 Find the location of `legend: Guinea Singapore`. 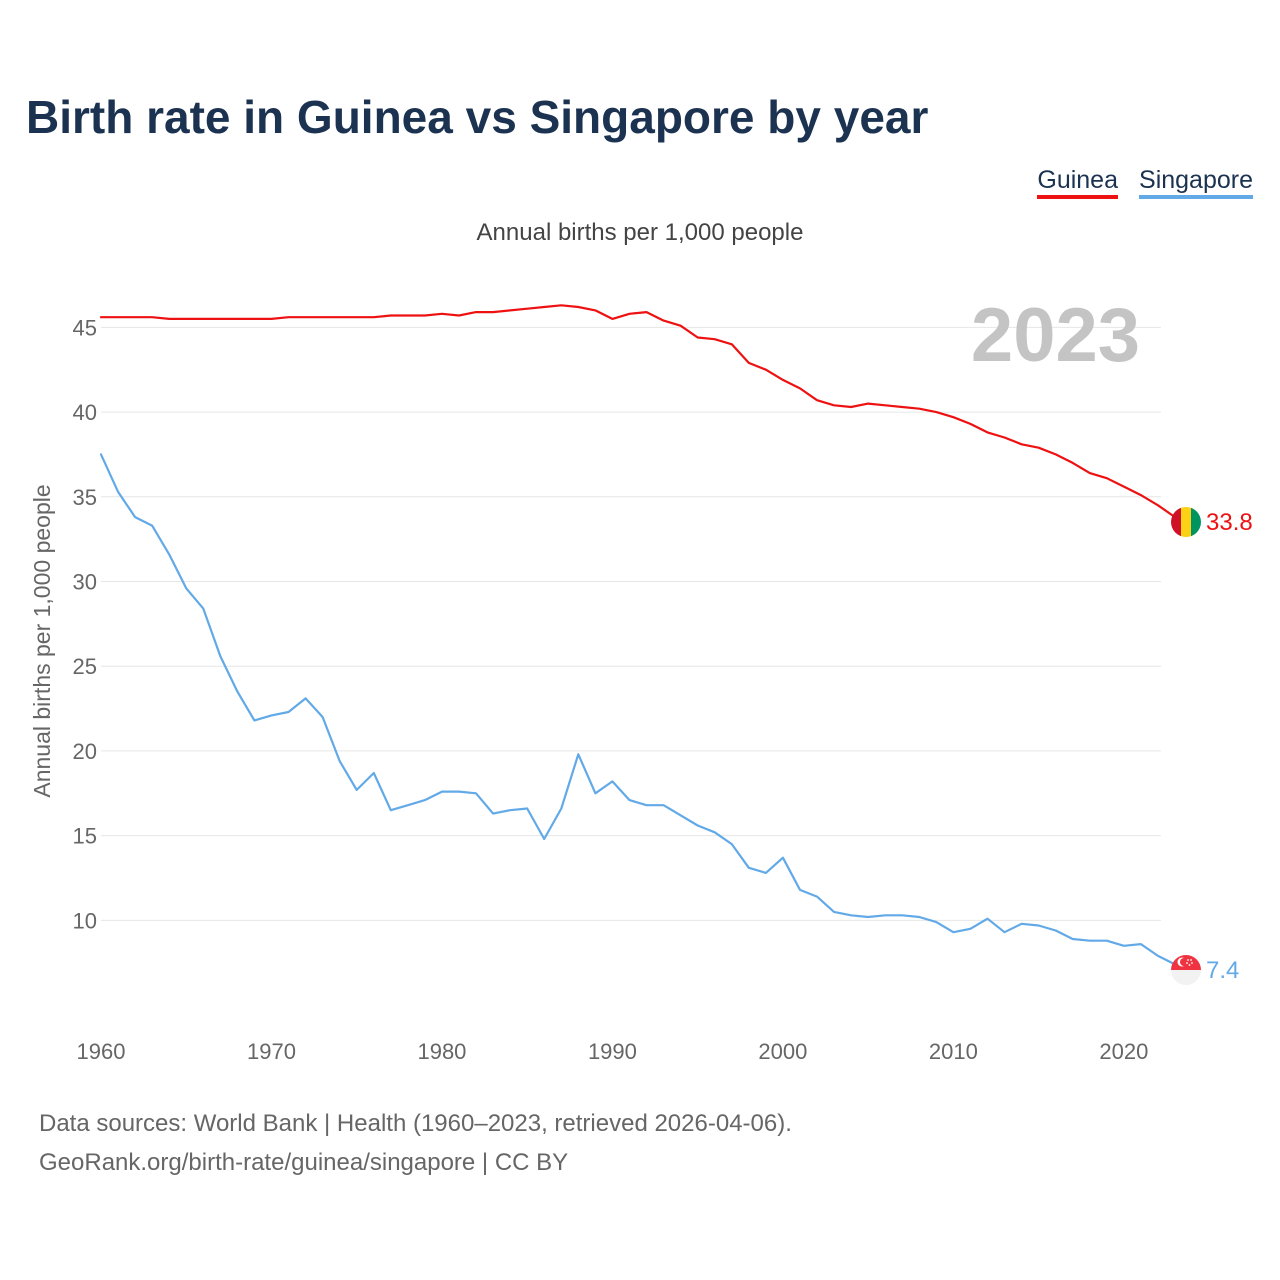

legend: Guinea Singapore is located at coordinates (1145, 182).